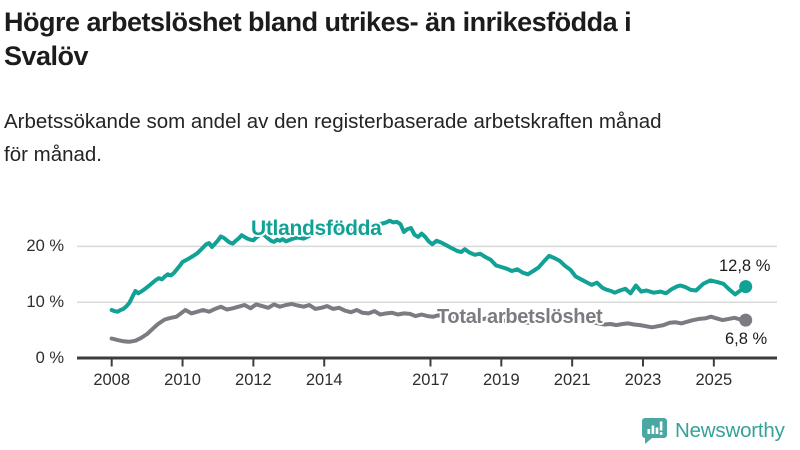 This screenshot has height=450, width=800. What do you see at coordinates (324, 380) in the screenshot?
I see `x-tick-label-2014: 2014` at bounding box center [324, 380].